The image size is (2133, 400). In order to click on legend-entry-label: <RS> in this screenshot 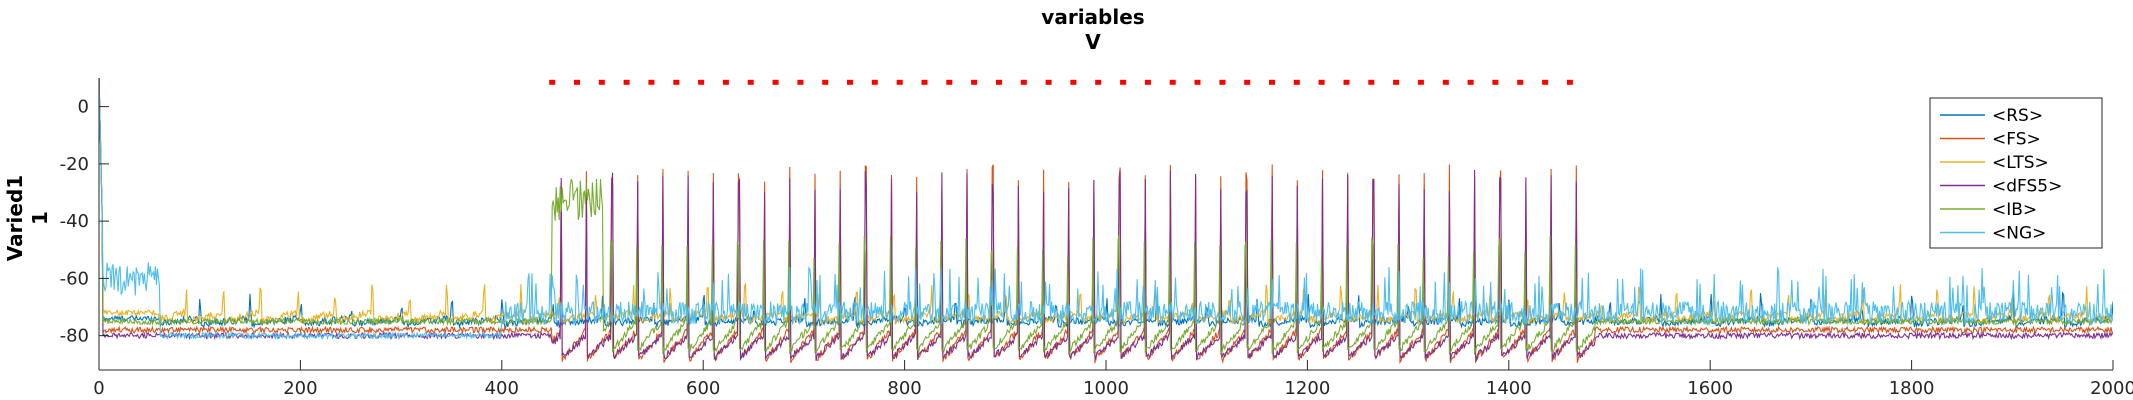, I will do `click(2017, 116)`.